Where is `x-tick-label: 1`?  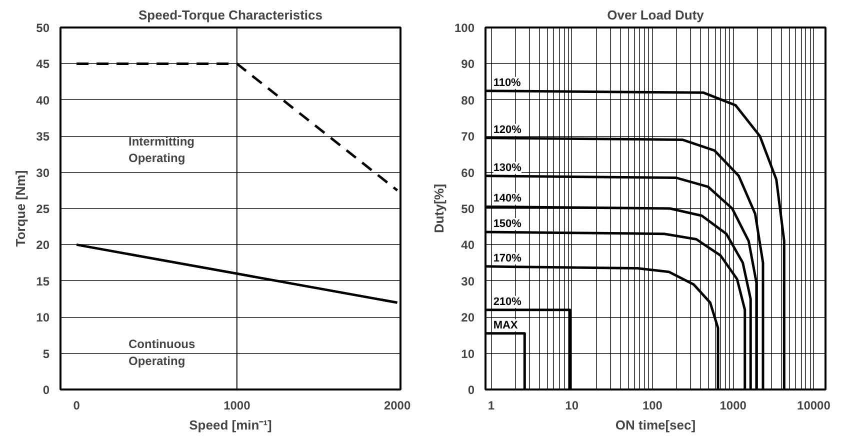
x-tick-label: 1 is located at coordinates (491, 405).